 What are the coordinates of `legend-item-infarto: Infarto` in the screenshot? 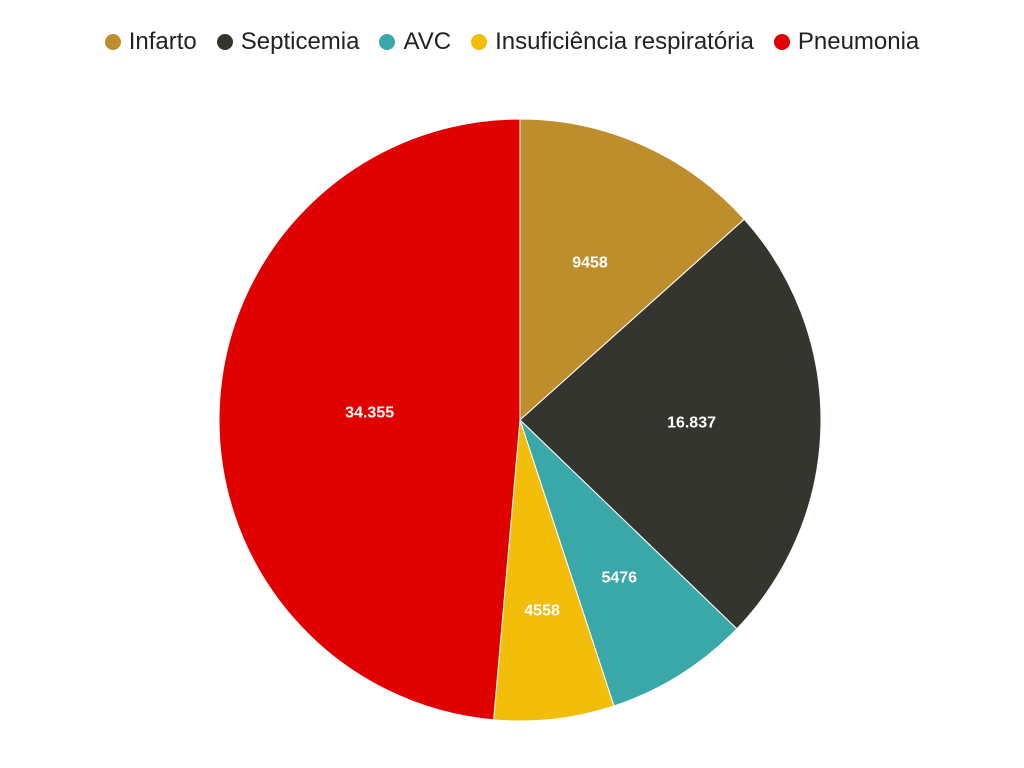 It's located at (150, 42).